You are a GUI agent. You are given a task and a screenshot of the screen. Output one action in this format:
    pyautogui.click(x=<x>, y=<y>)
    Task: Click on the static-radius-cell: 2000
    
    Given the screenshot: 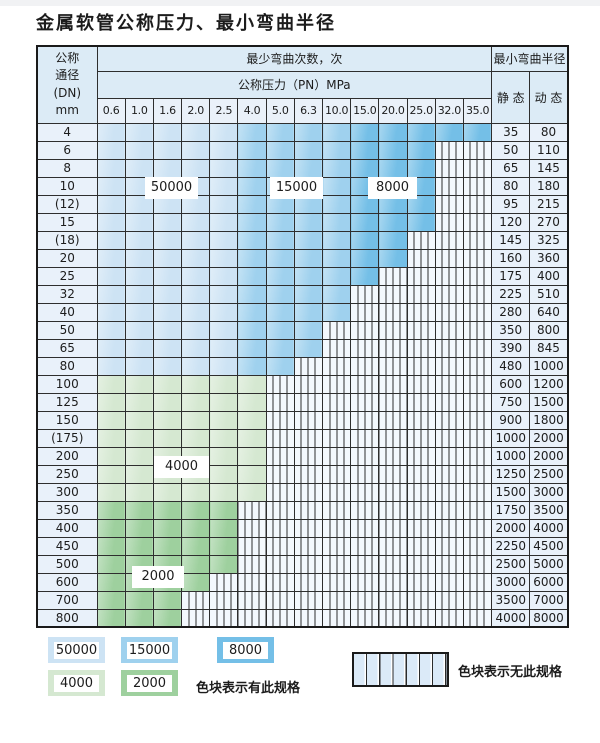 What is the action you would take?
    pyautogui.click(x=511, y=528)
    